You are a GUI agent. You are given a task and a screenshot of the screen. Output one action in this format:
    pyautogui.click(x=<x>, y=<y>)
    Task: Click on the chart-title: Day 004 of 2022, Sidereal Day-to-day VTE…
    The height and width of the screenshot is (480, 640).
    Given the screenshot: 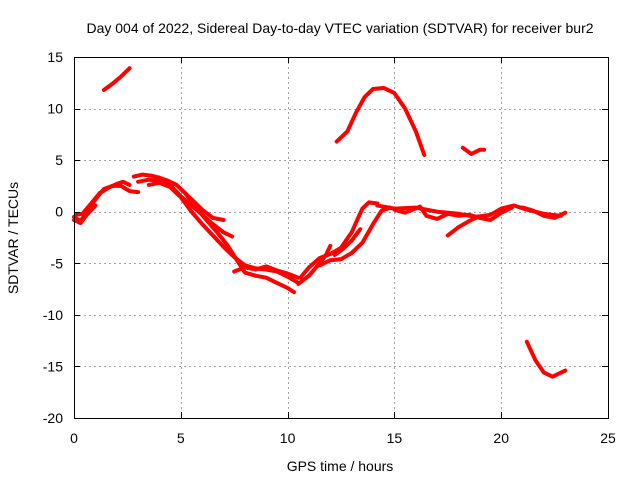 What is the action you would take?
    pyautogui.click(x=339, y=28)
    